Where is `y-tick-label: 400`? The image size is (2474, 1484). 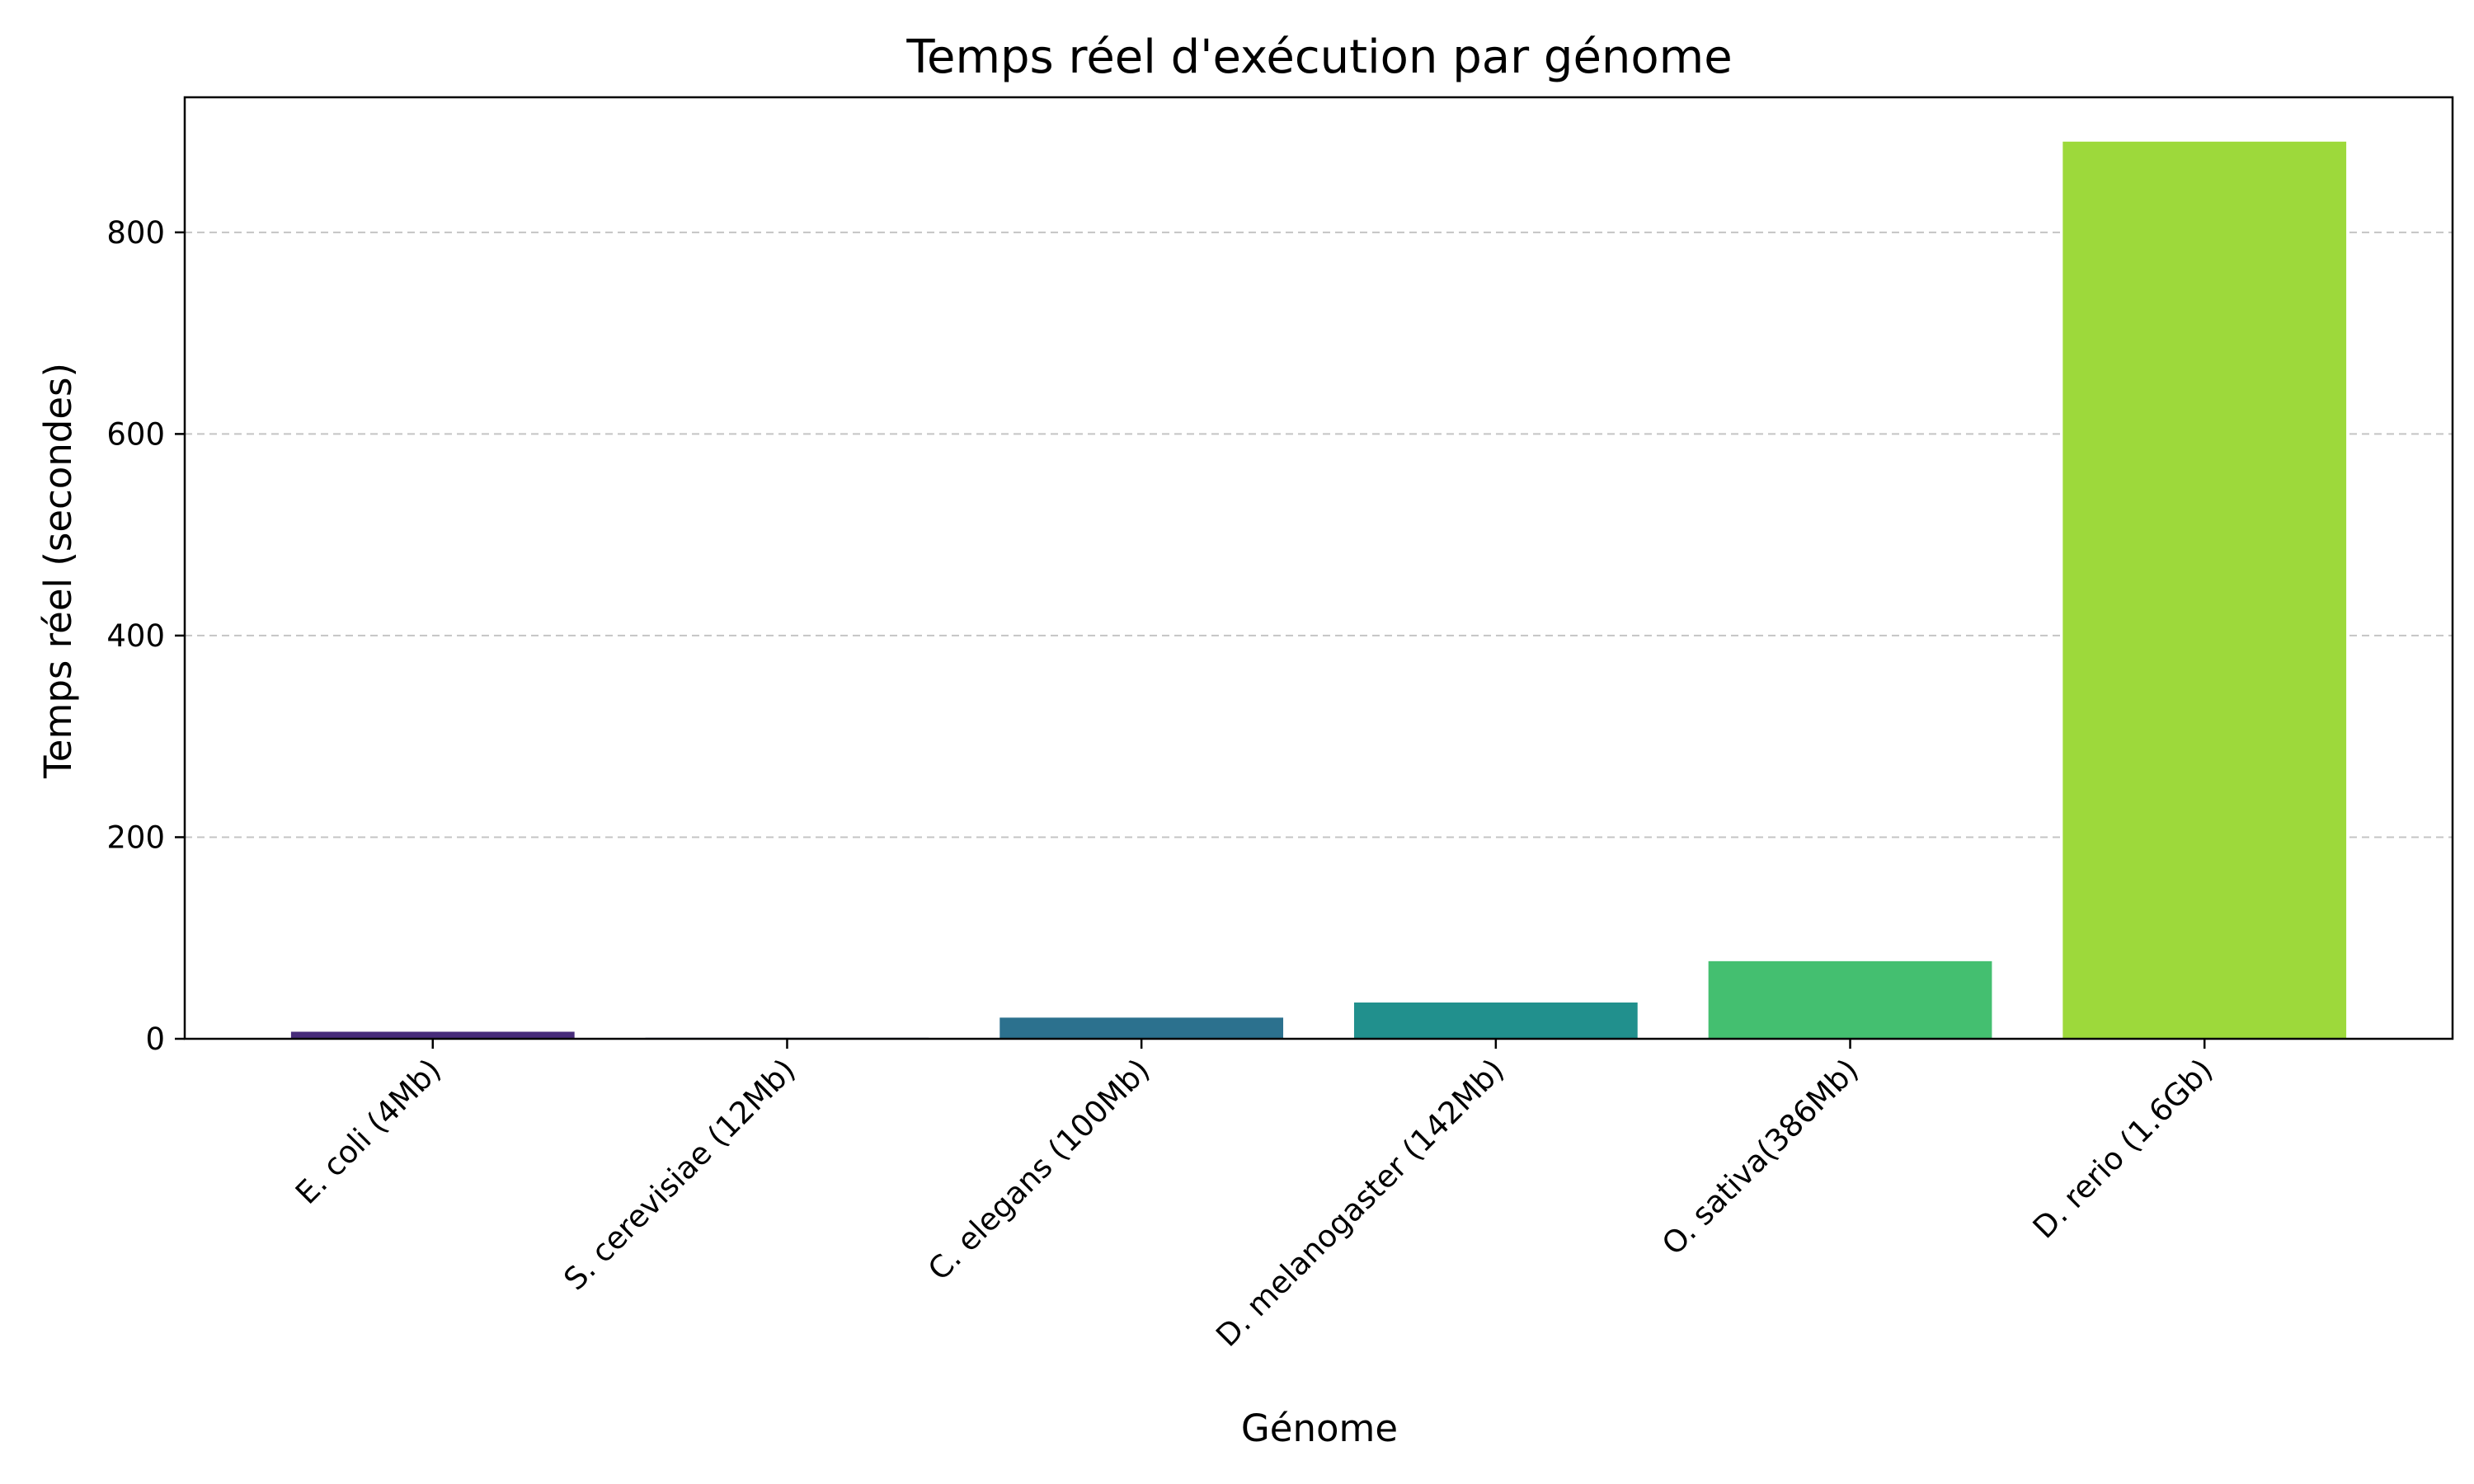
y-tick-label: 400 is located at coordinates (135, 636).